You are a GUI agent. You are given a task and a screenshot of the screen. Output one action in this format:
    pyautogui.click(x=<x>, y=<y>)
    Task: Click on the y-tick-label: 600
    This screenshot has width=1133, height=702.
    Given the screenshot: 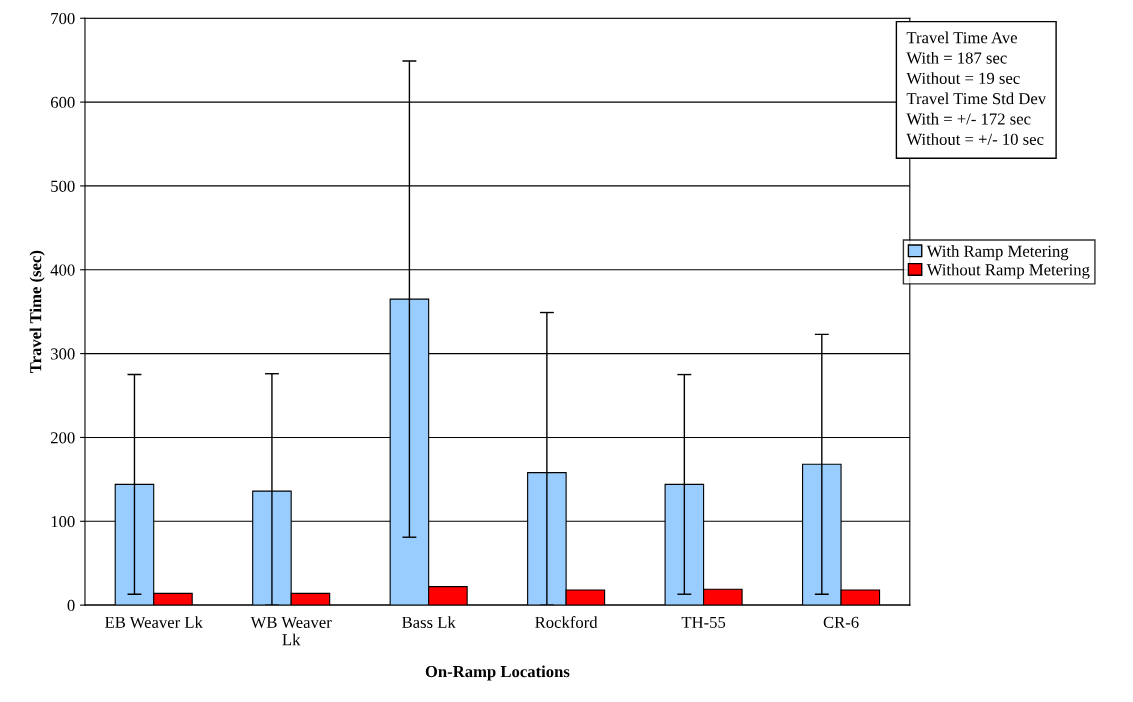 What is the action you would take?
    pyautogui.click(x=62, y=102)
    